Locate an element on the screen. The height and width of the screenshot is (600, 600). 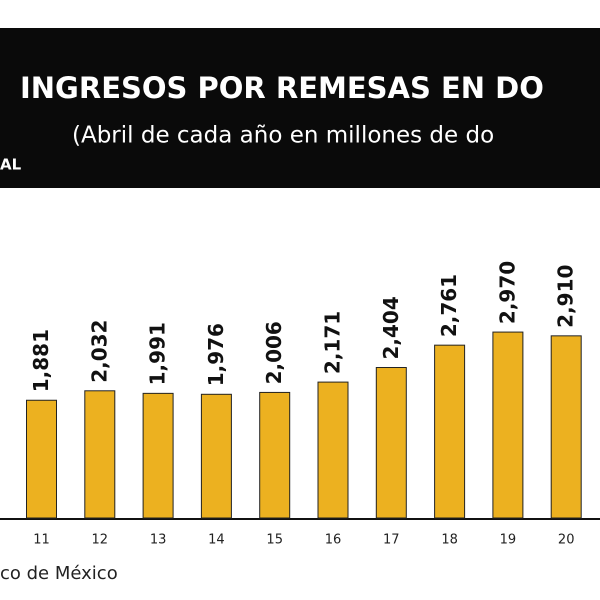
value-label: 1,991 is located at coordinates (158, 353).